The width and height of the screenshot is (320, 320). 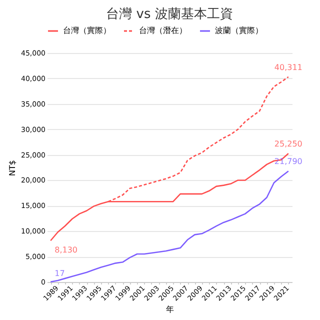 I want to click on data-label: 8,130, so click(x=66, y=250).